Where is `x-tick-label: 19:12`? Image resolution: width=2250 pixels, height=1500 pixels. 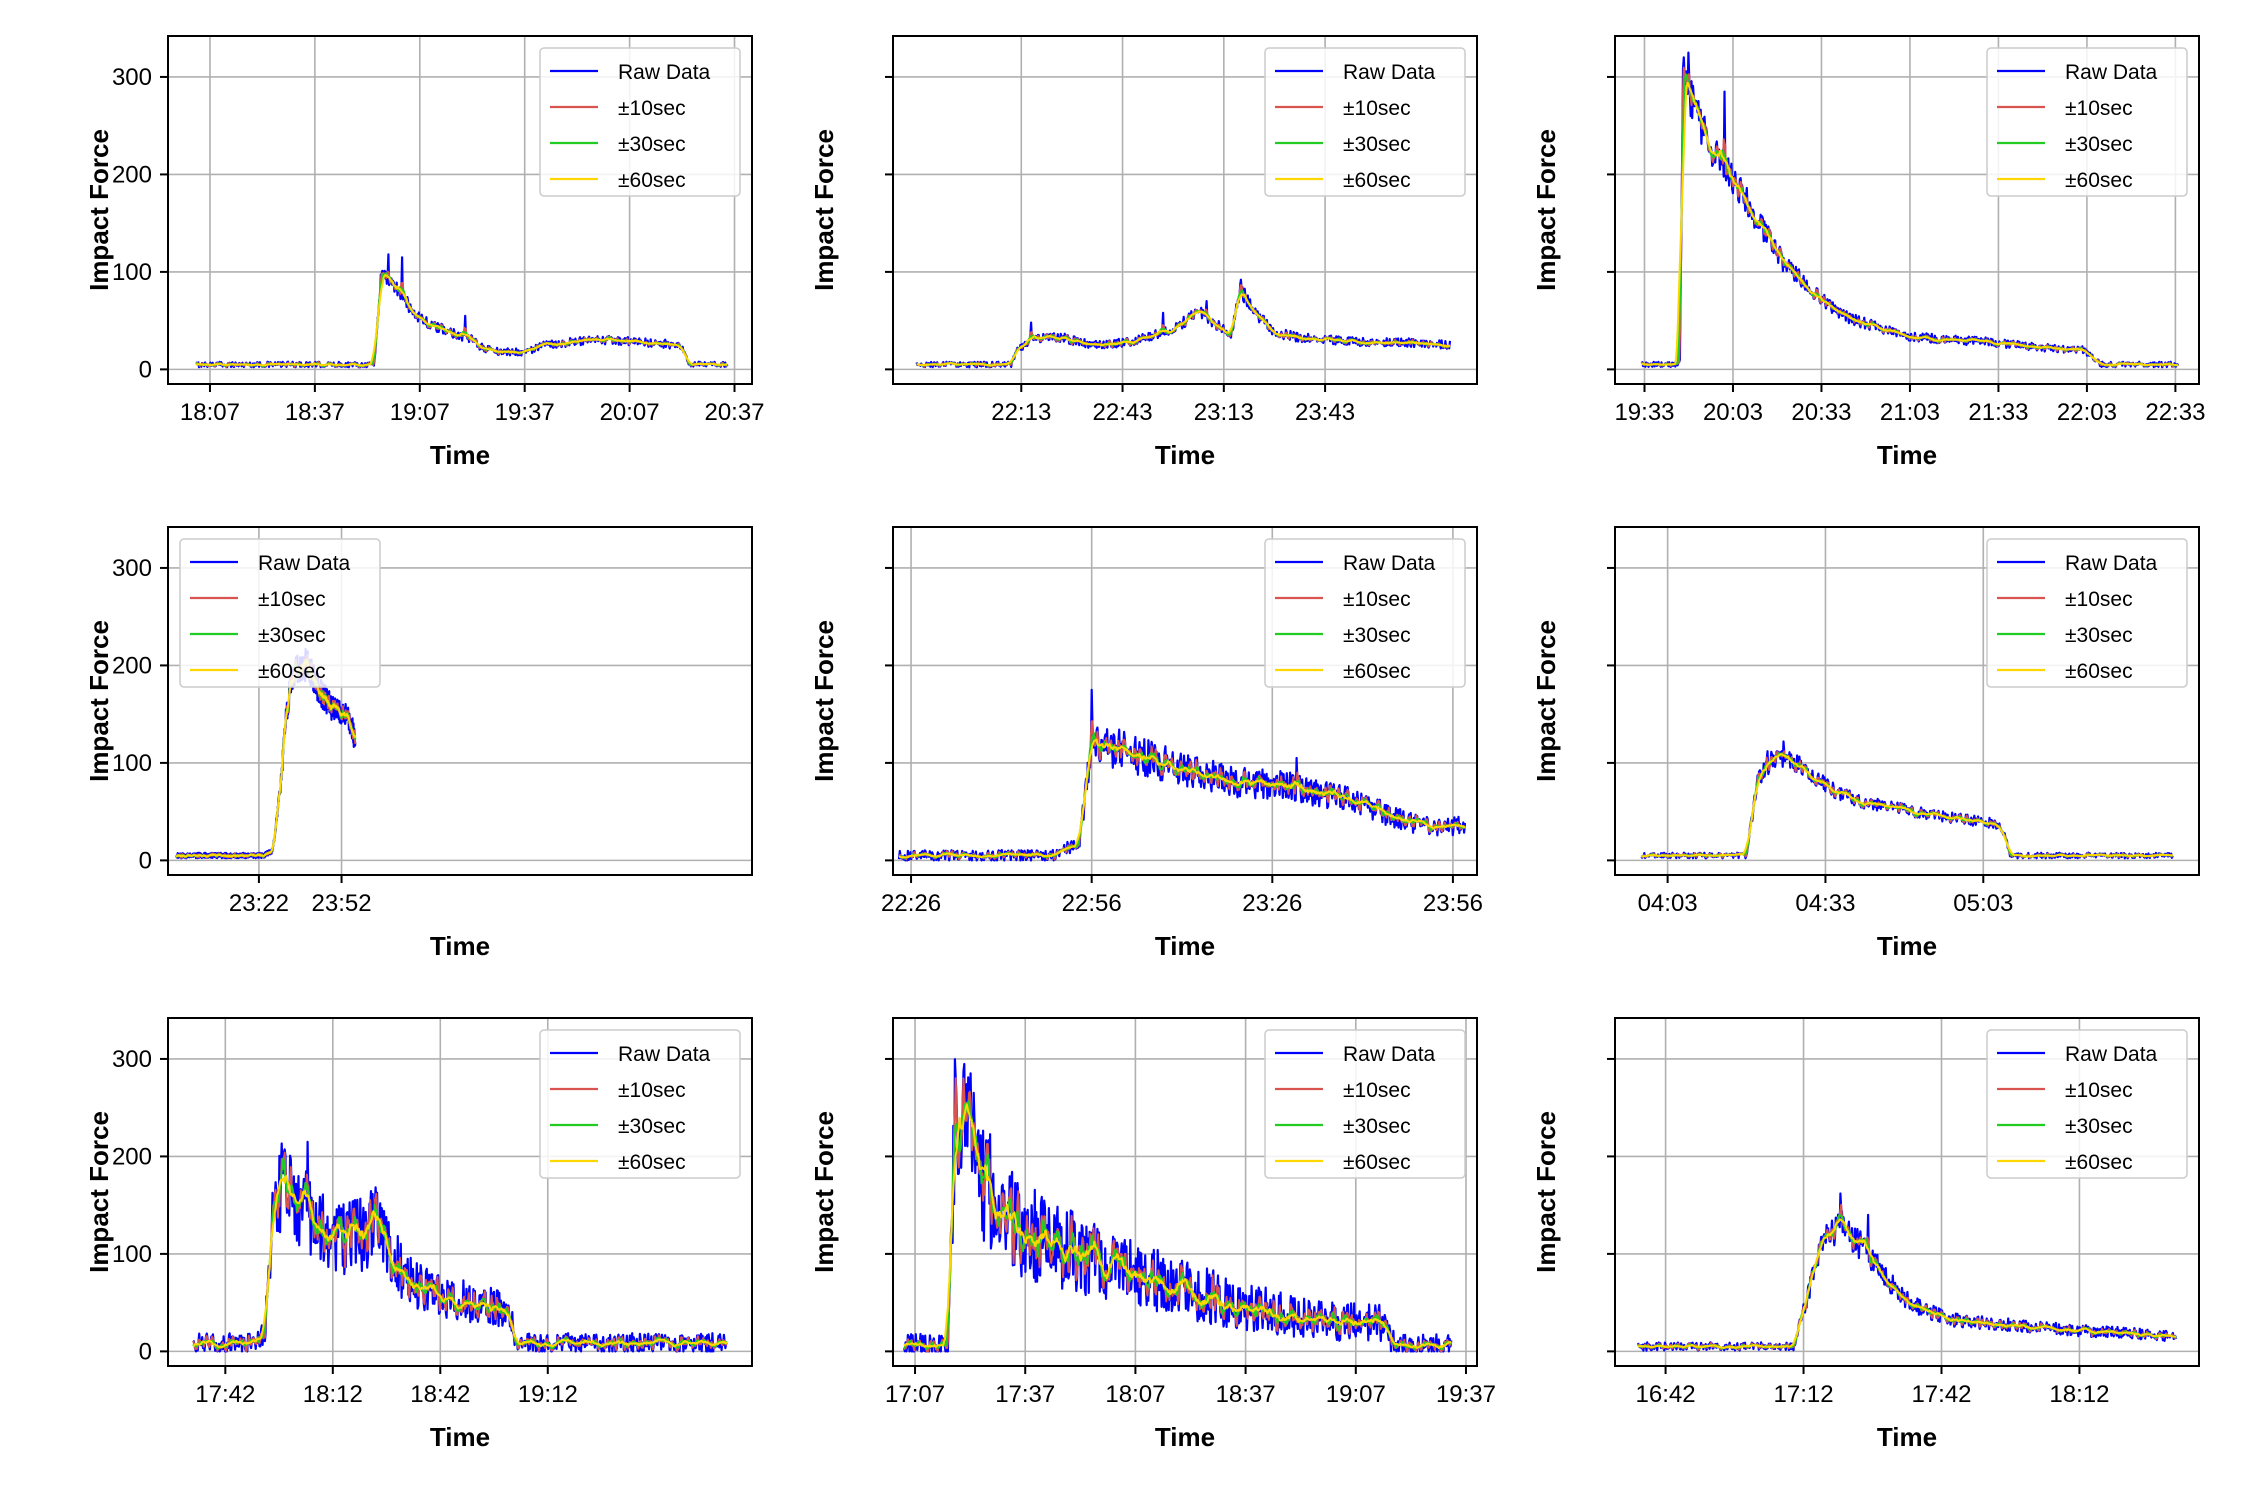
x-tick-label: 19:12 is located at coordinates (548, 1394).